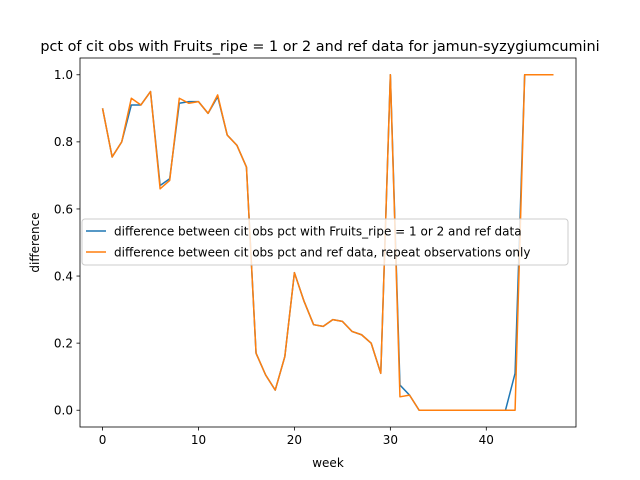 The width and height of the screenshot is (640, 480). Describe the element at coordinates (294, 440) in the screenshot. I see `x-tick-label: 20` at that location.